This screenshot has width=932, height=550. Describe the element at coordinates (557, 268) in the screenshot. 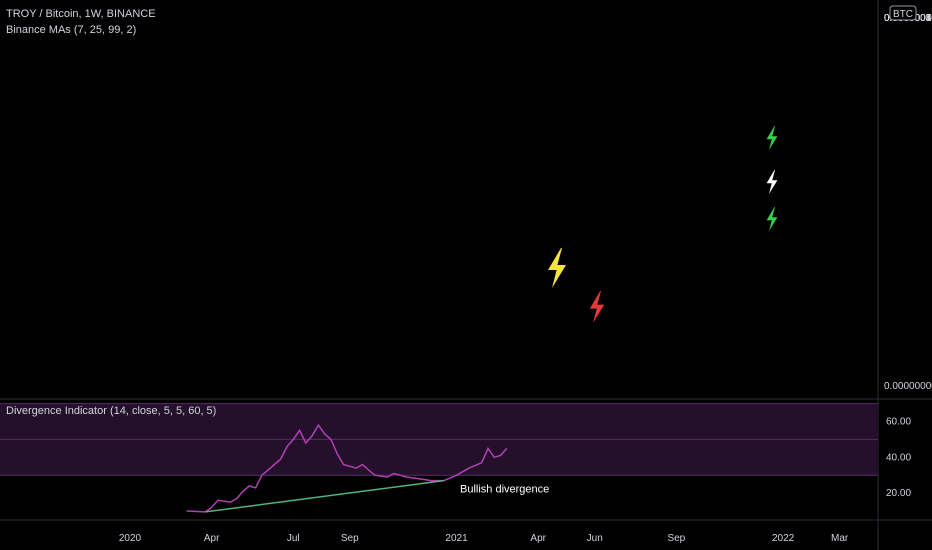

I see `bolt-yellow-icon` at that location.